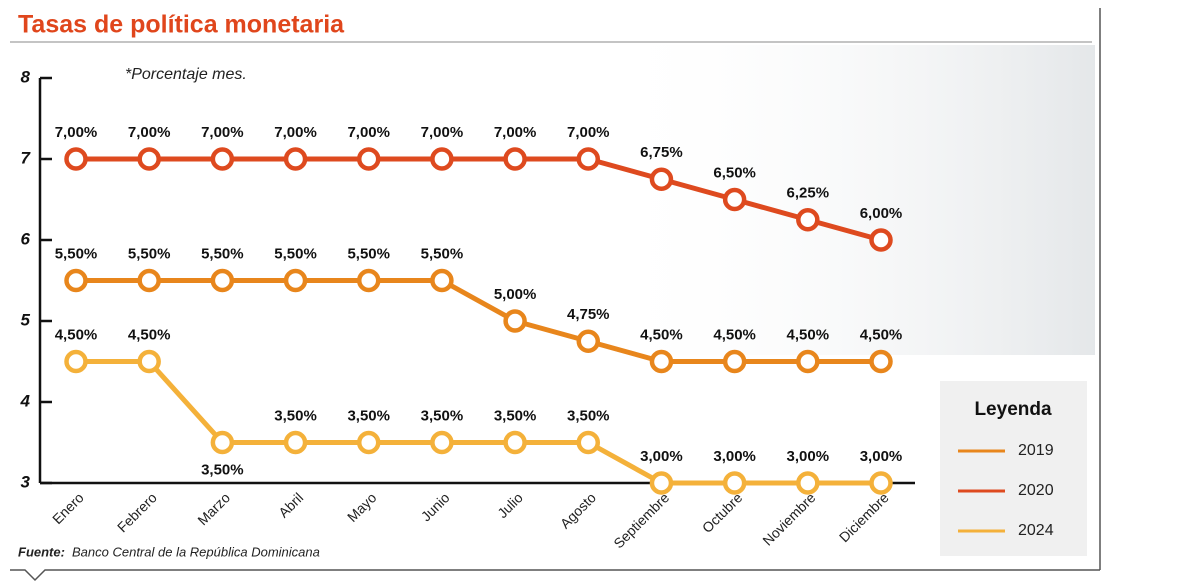  I want to click on value-label: 6,25%, so click(808, 193).